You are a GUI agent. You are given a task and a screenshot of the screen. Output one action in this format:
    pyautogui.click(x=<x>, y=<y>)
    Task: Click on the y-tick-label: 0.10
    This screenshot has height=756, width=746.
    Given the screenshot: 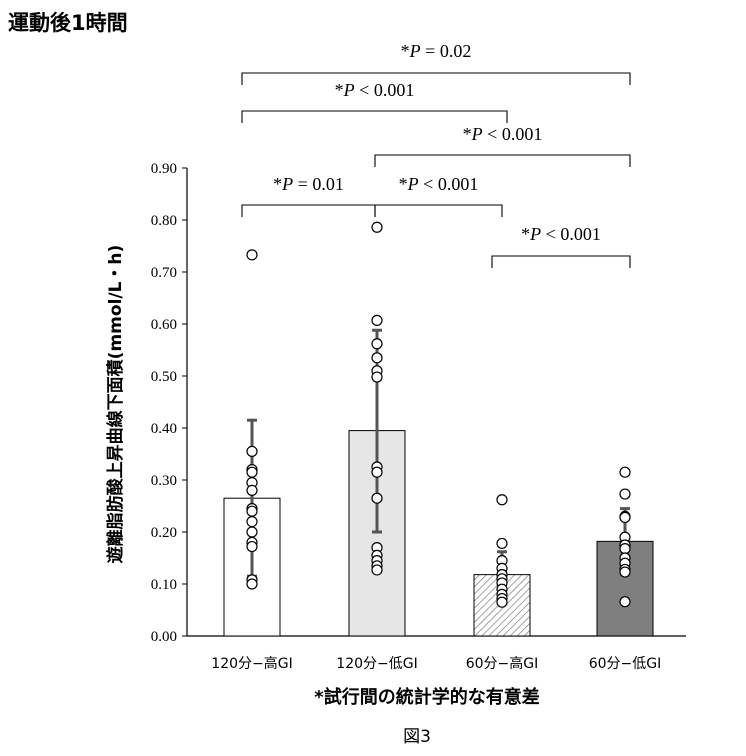 What is the action you would take?
    pyautogui.click(x=164, y=585)
    